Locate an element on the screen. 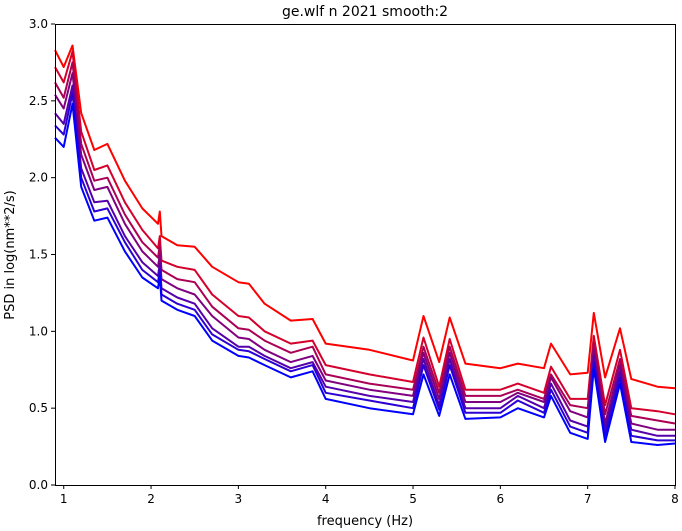 The height and width of the screenshot is (531, 682). y-tick-label: 2.5 is located at coordinates (38, 101).